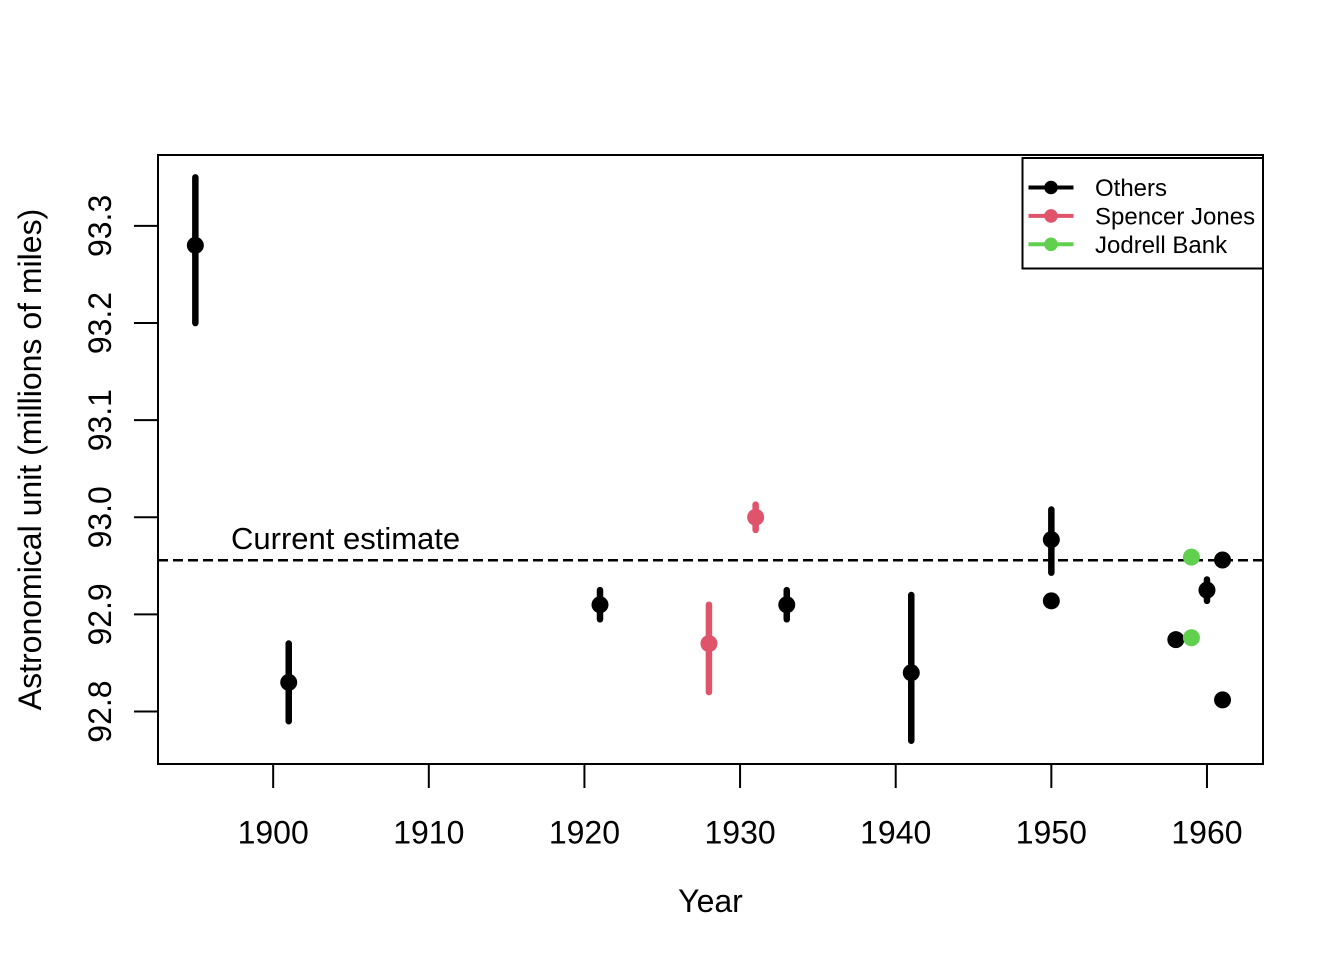 The image size is (1344, 965). I want to click on y-tick-label: 93.0, so click(100, 517).